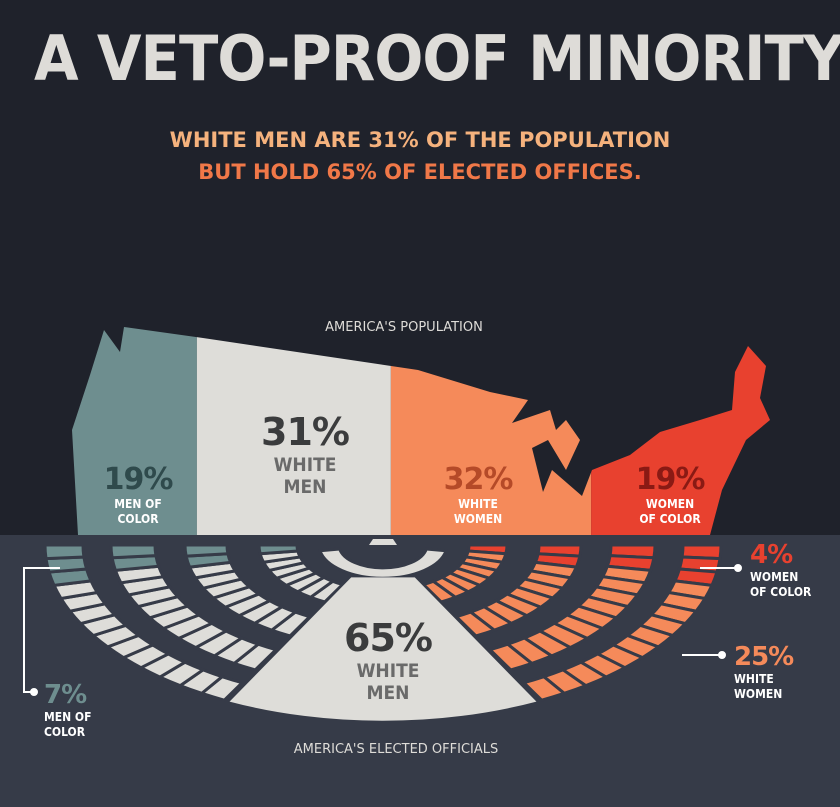  What do you see at coordinates (388, 693) in the screenshot?
I see `elected-name: MEN` at bounding box center [388, 693].